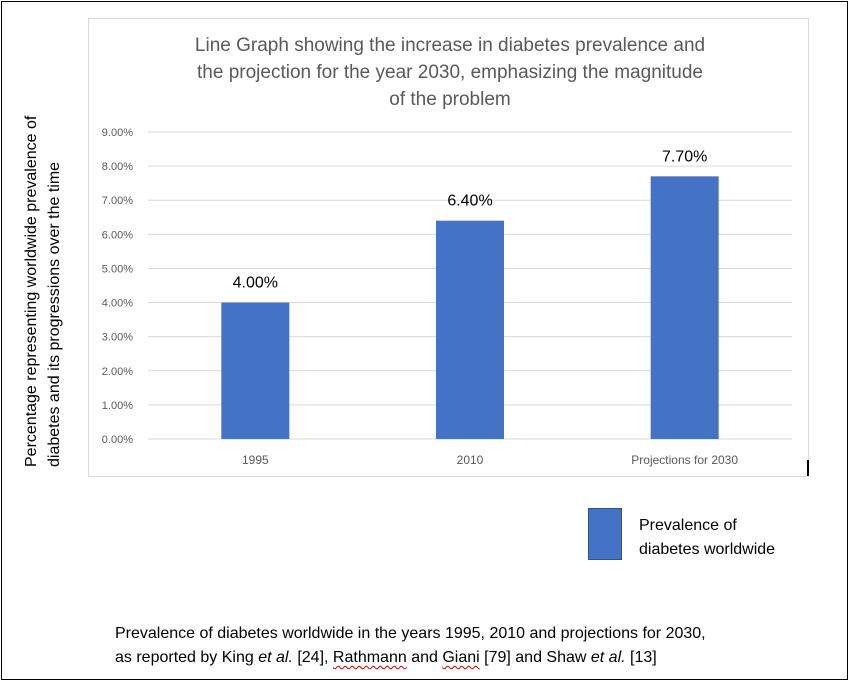  What do you see at coordinates (707, 549) in the screenshot?
I see `legend-label-line-2: diabetes worldwide` at bounding box center [707, 549].